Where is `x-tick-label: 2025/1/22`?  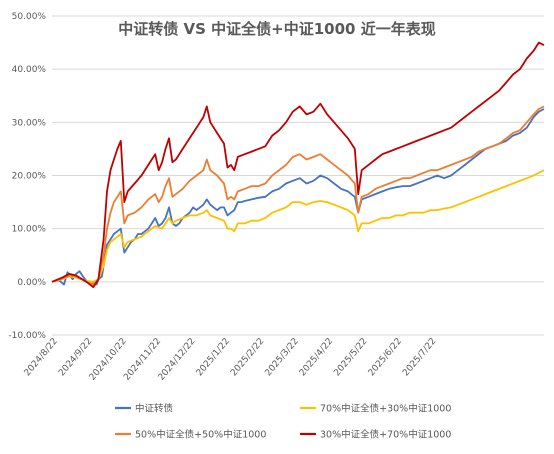
x-tick-label: 2025/1/22 is located at coordinates (213, 358).